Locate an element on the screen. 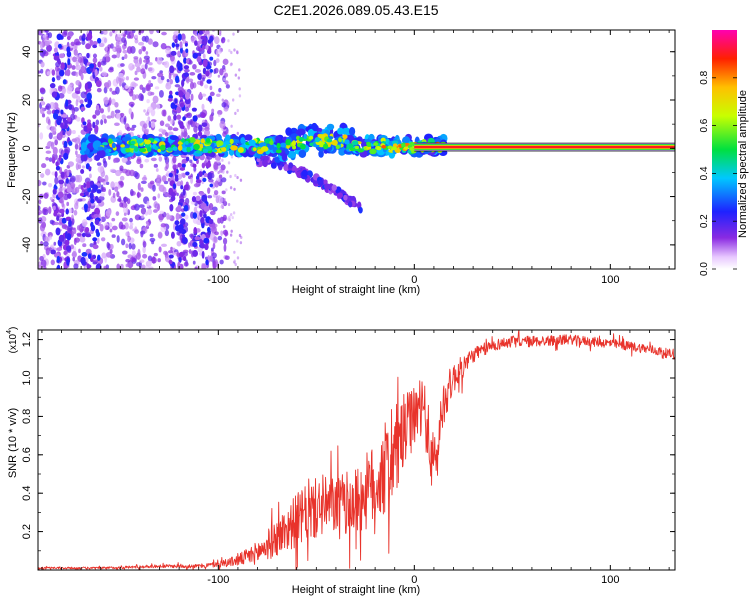 This screenshot has height=600, width=750. y-tick-label: 0.2 is located at coordinates (27, 531).